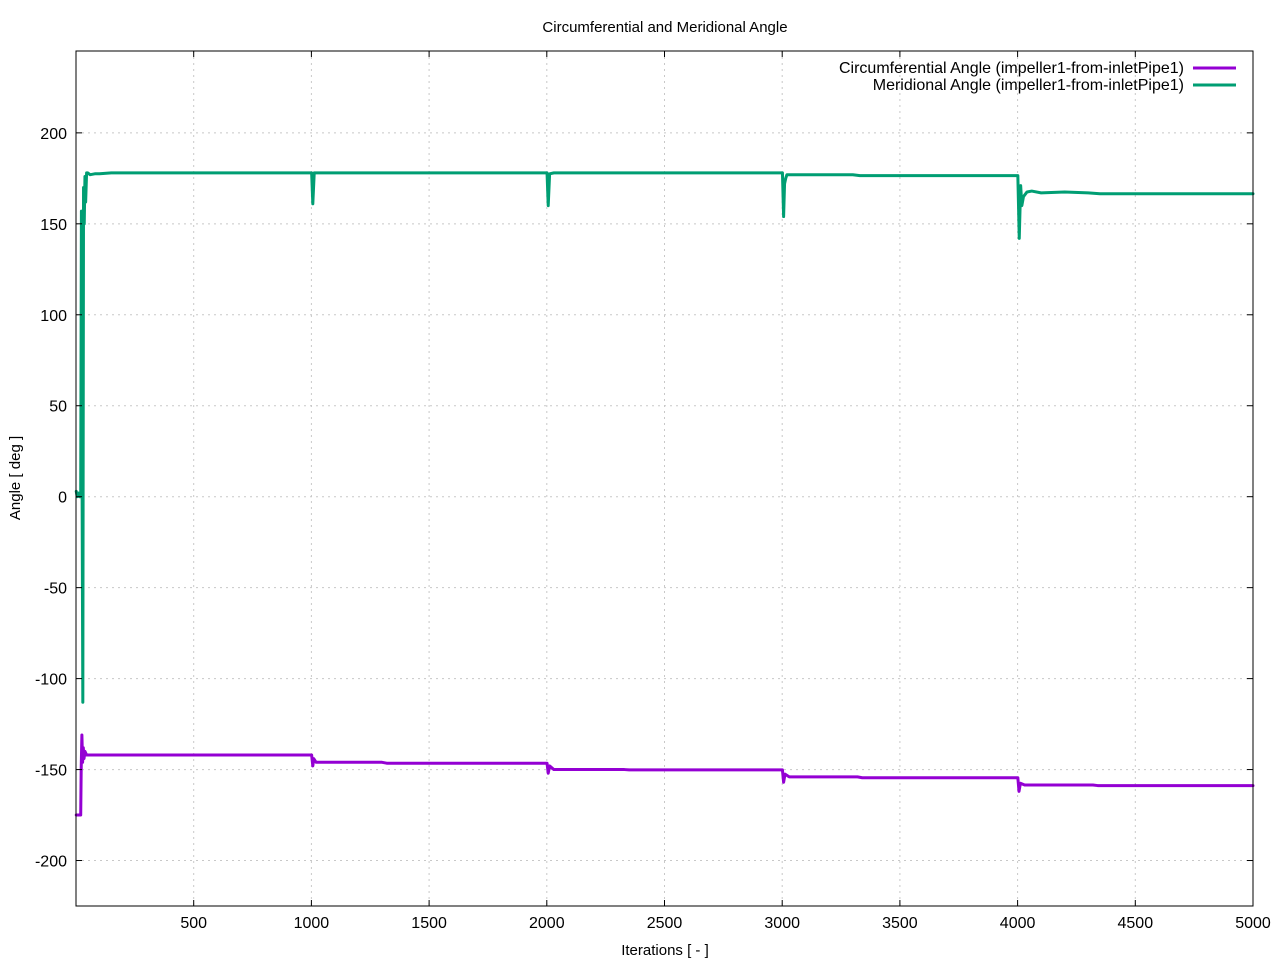  What do you see at coordinates (15, 478) in the screenshot?
I see `y-axis-label: Angle [ deg ]` at bounding box center [15, 478].